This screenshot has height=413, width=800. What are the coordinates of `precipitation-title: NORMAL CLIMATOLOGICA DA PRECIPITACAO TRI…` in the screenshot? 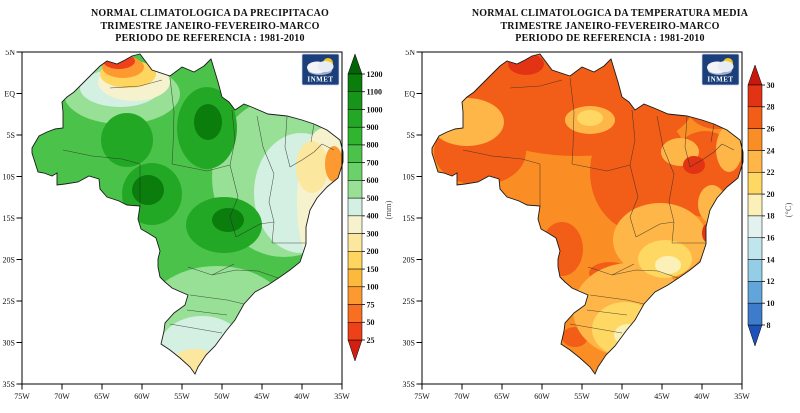 It's located at (200, 23).